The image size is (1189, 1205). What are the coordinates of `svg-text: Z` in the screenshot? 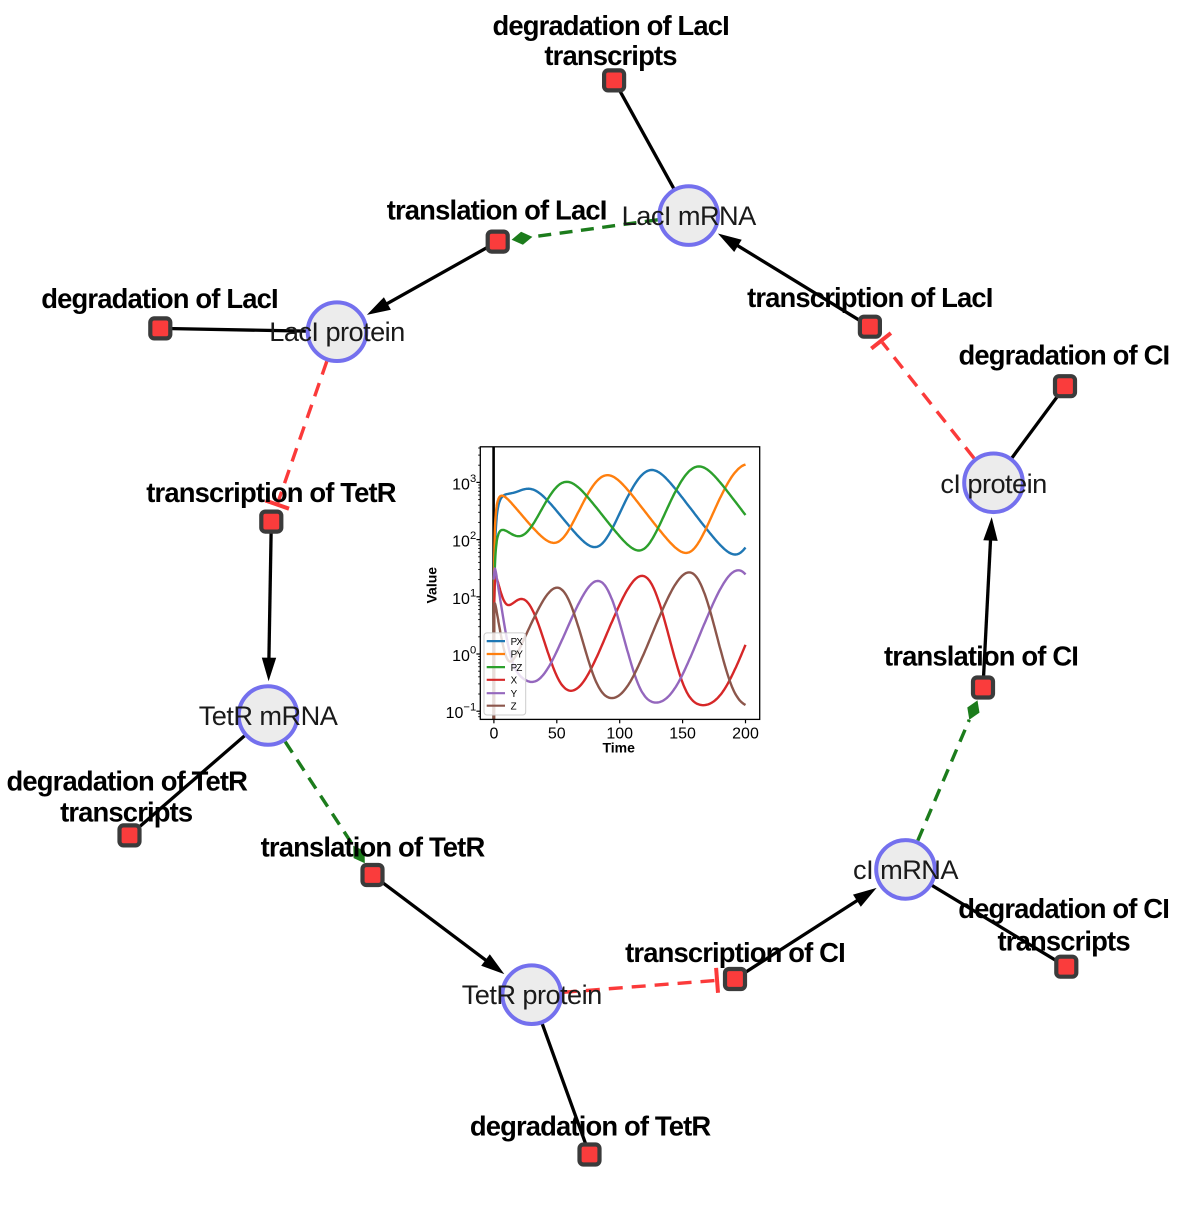 It's located at (514, 706).